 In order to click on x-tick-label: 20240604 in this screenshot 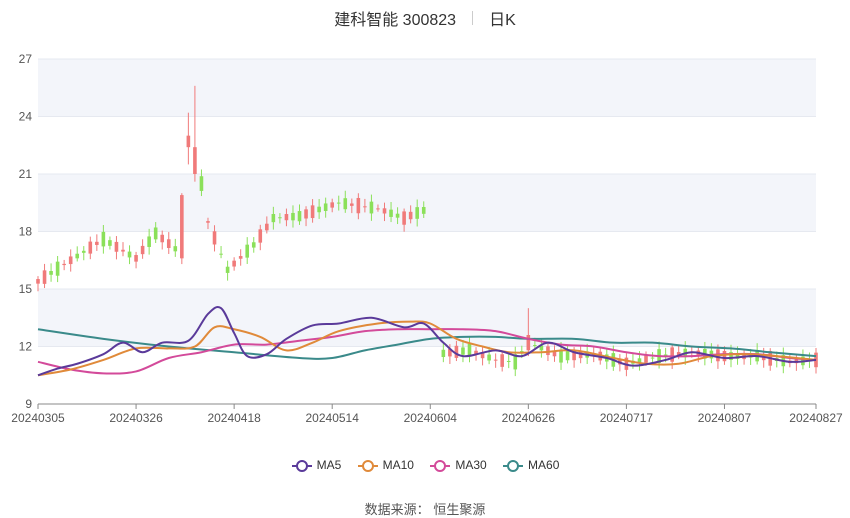, I will do `click(431, 418)`.